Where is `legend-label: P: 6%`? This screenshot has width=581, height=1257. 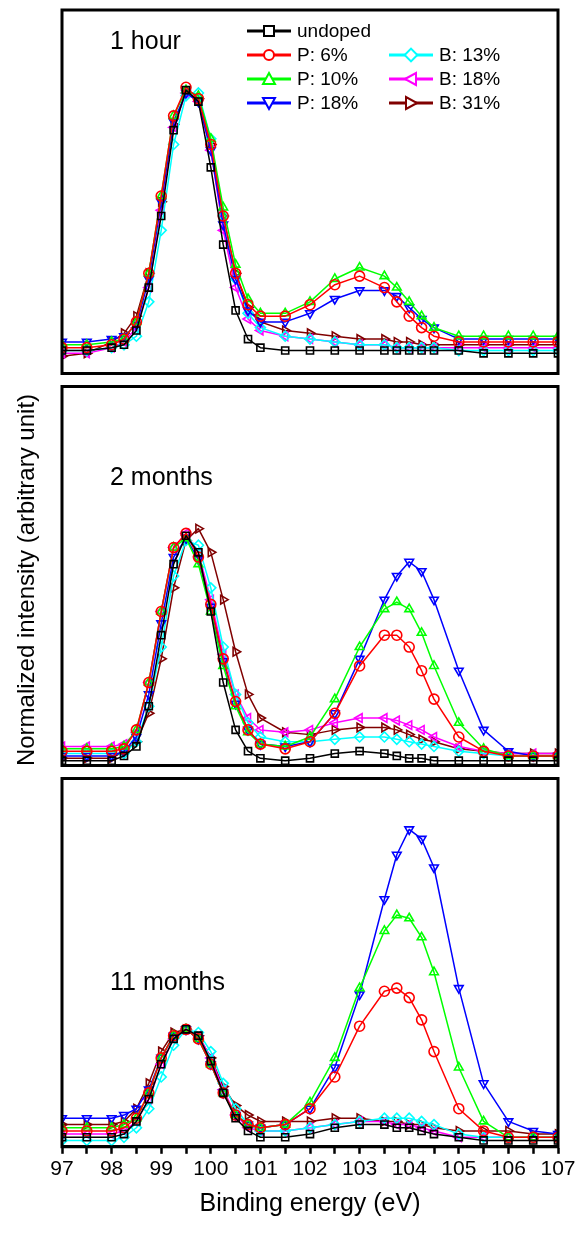 legend-label: P: 6% is located at coordinates (322, 55).